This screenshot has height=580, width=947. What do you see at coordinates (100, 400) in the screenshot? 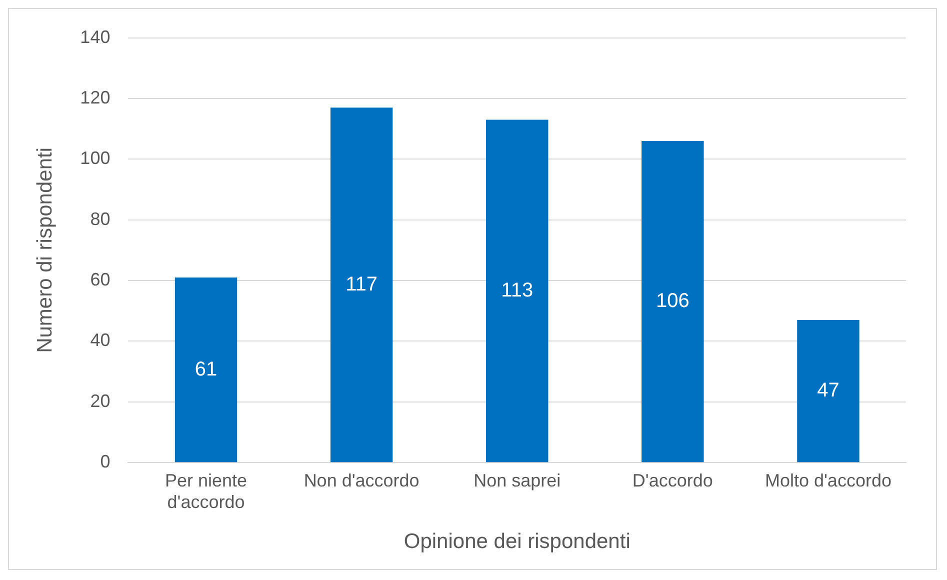
I see `y-tick-label: 20` at bounding box center [100, 400].